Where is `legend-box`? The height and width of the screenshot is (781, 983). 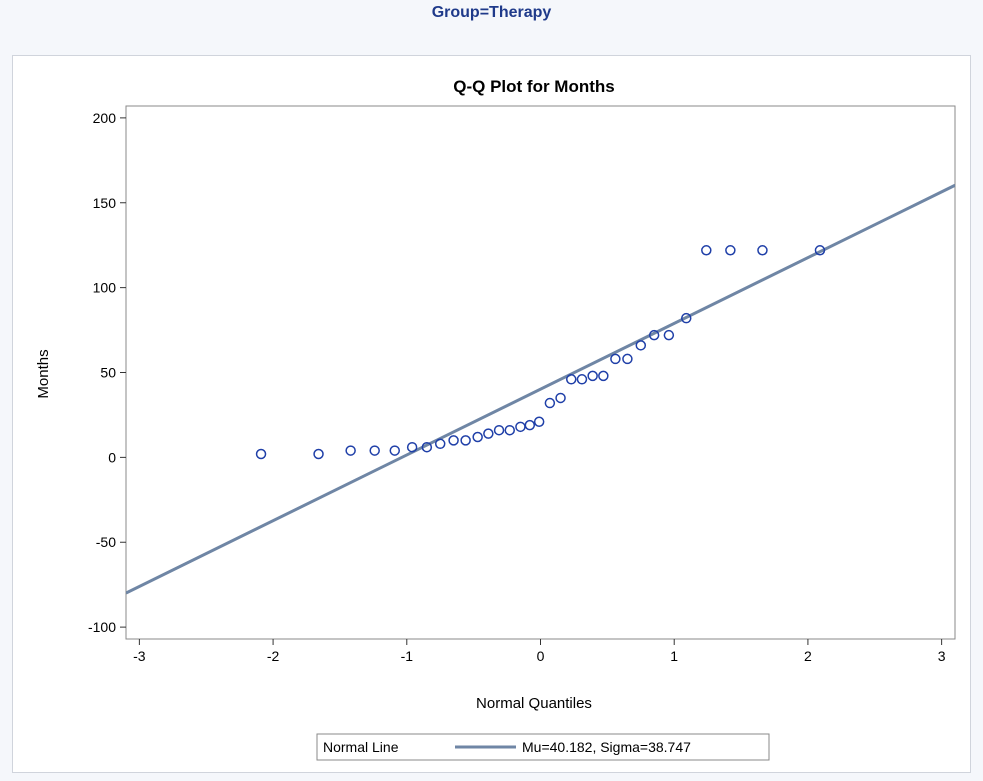 legend-box is located at coordinates (543, 747).